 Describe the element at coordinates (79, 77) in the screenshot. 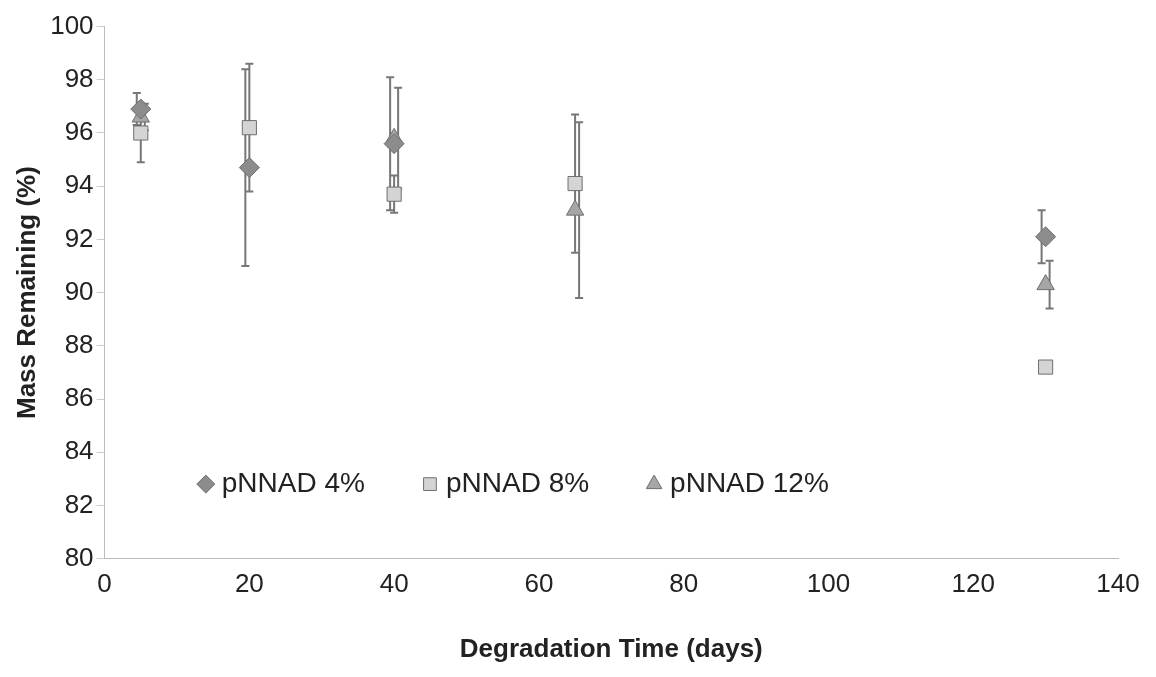

I see `y-tick-label: 98` at that location.